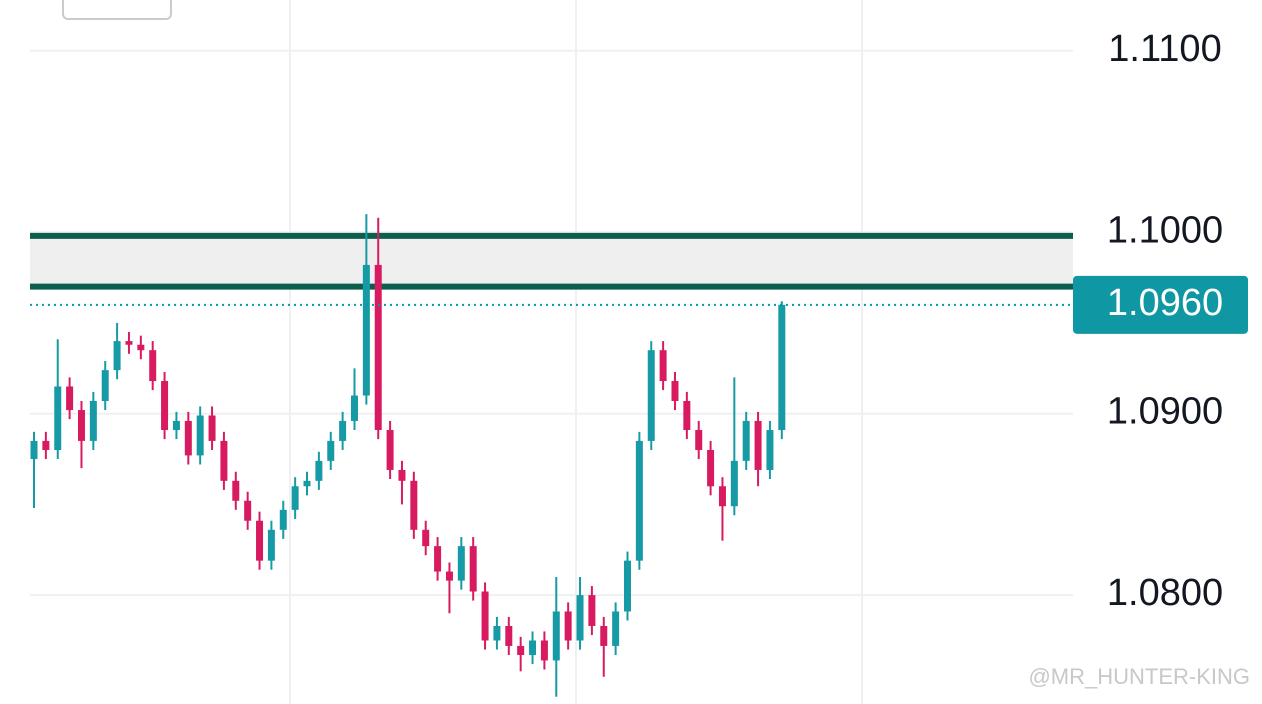 The image size is (1262, 704). What do you see at coordinates (117, 10) in the screenshot?
I see `toolbar-button` at bounding box center [117, 10].